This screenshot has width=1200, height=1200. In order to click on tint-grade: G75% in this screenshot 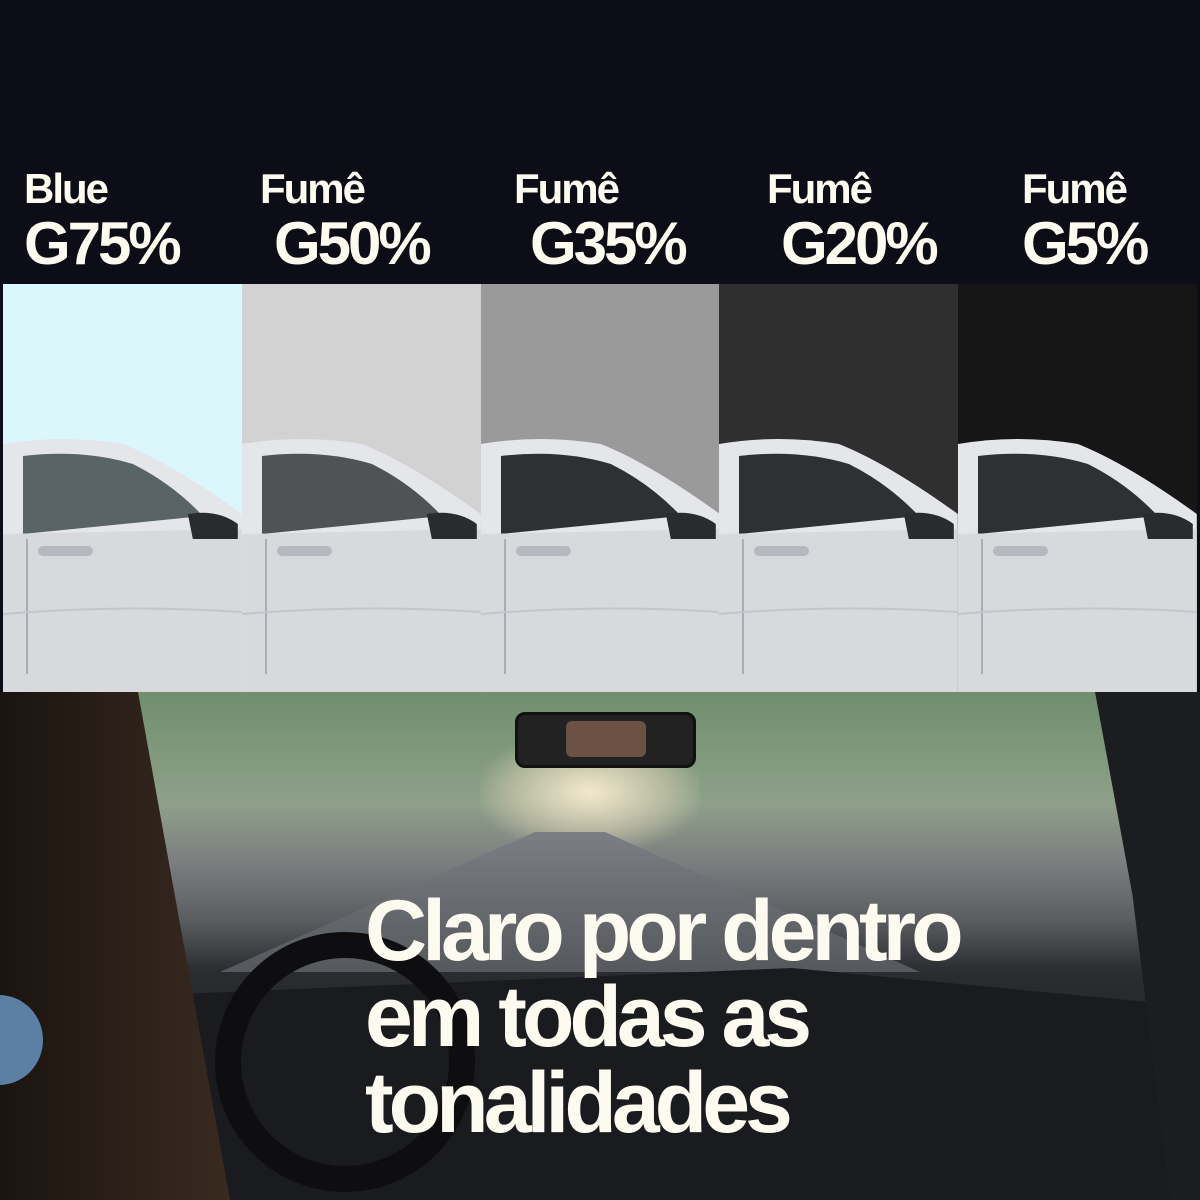, I will do `click(103, 243)`.